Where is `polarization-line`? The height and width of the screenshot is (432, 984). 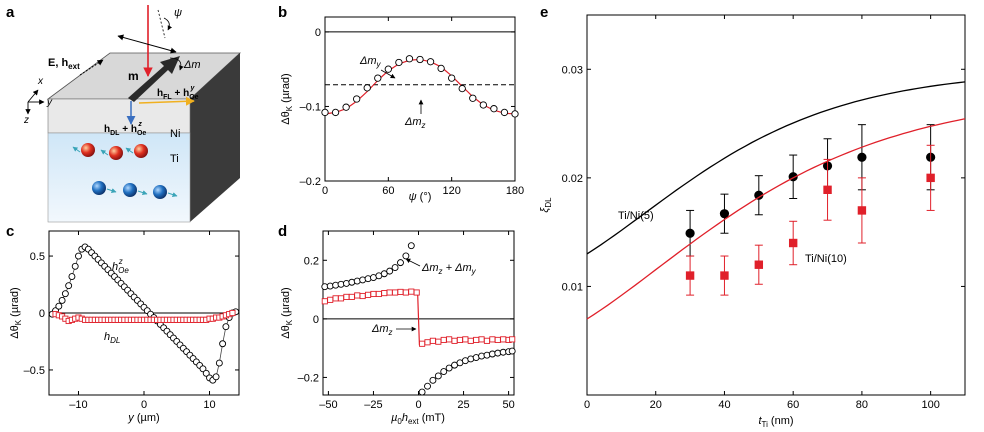 polarization-line is located at coordinates (147, 44).